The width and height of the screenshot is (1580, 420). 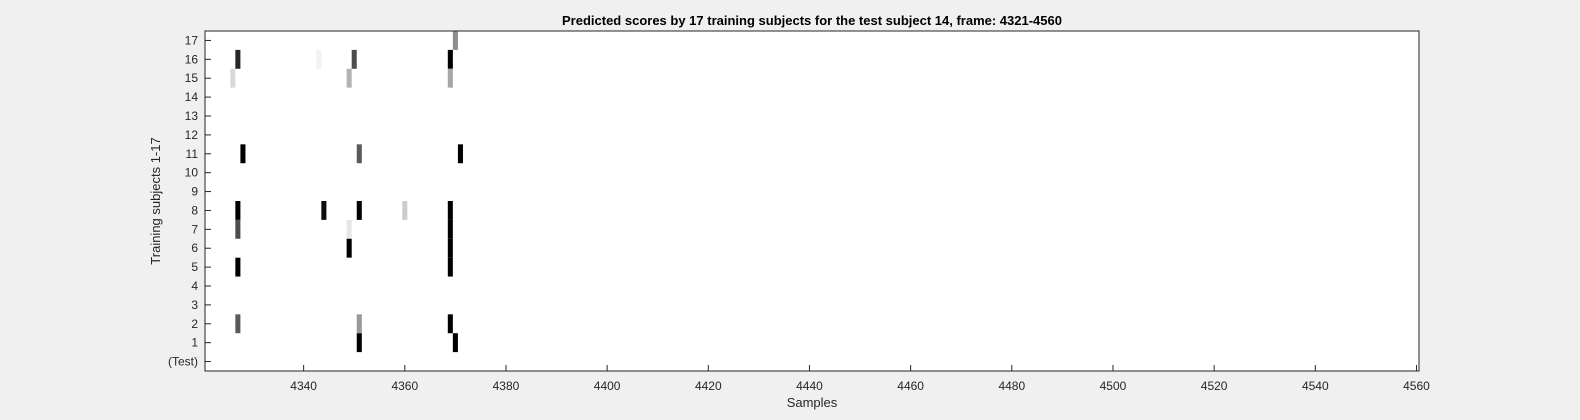 What do you see at coordinates (812, 402) in the screenshot?
I see `x-axis-label: Samples` at bounding box center [812, 402].